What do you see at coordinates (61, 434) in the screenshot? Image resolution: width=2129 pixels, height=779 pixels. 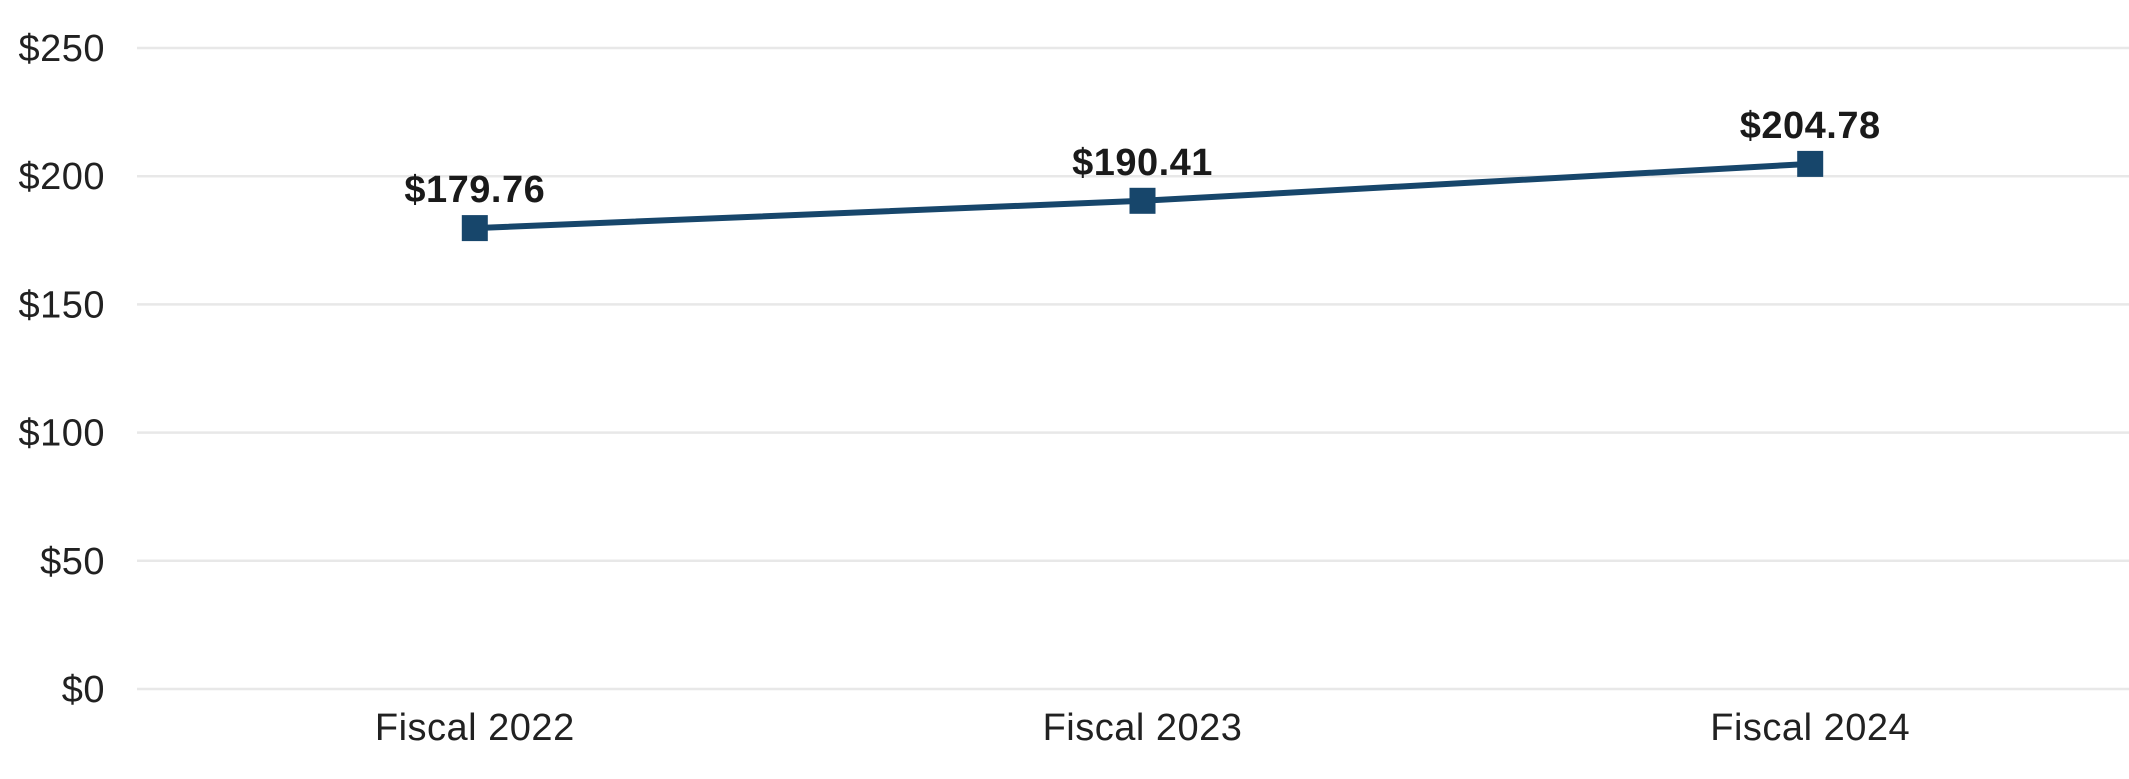 I see `y-axis-tick-label: $100` at bounding box center [61, 434].